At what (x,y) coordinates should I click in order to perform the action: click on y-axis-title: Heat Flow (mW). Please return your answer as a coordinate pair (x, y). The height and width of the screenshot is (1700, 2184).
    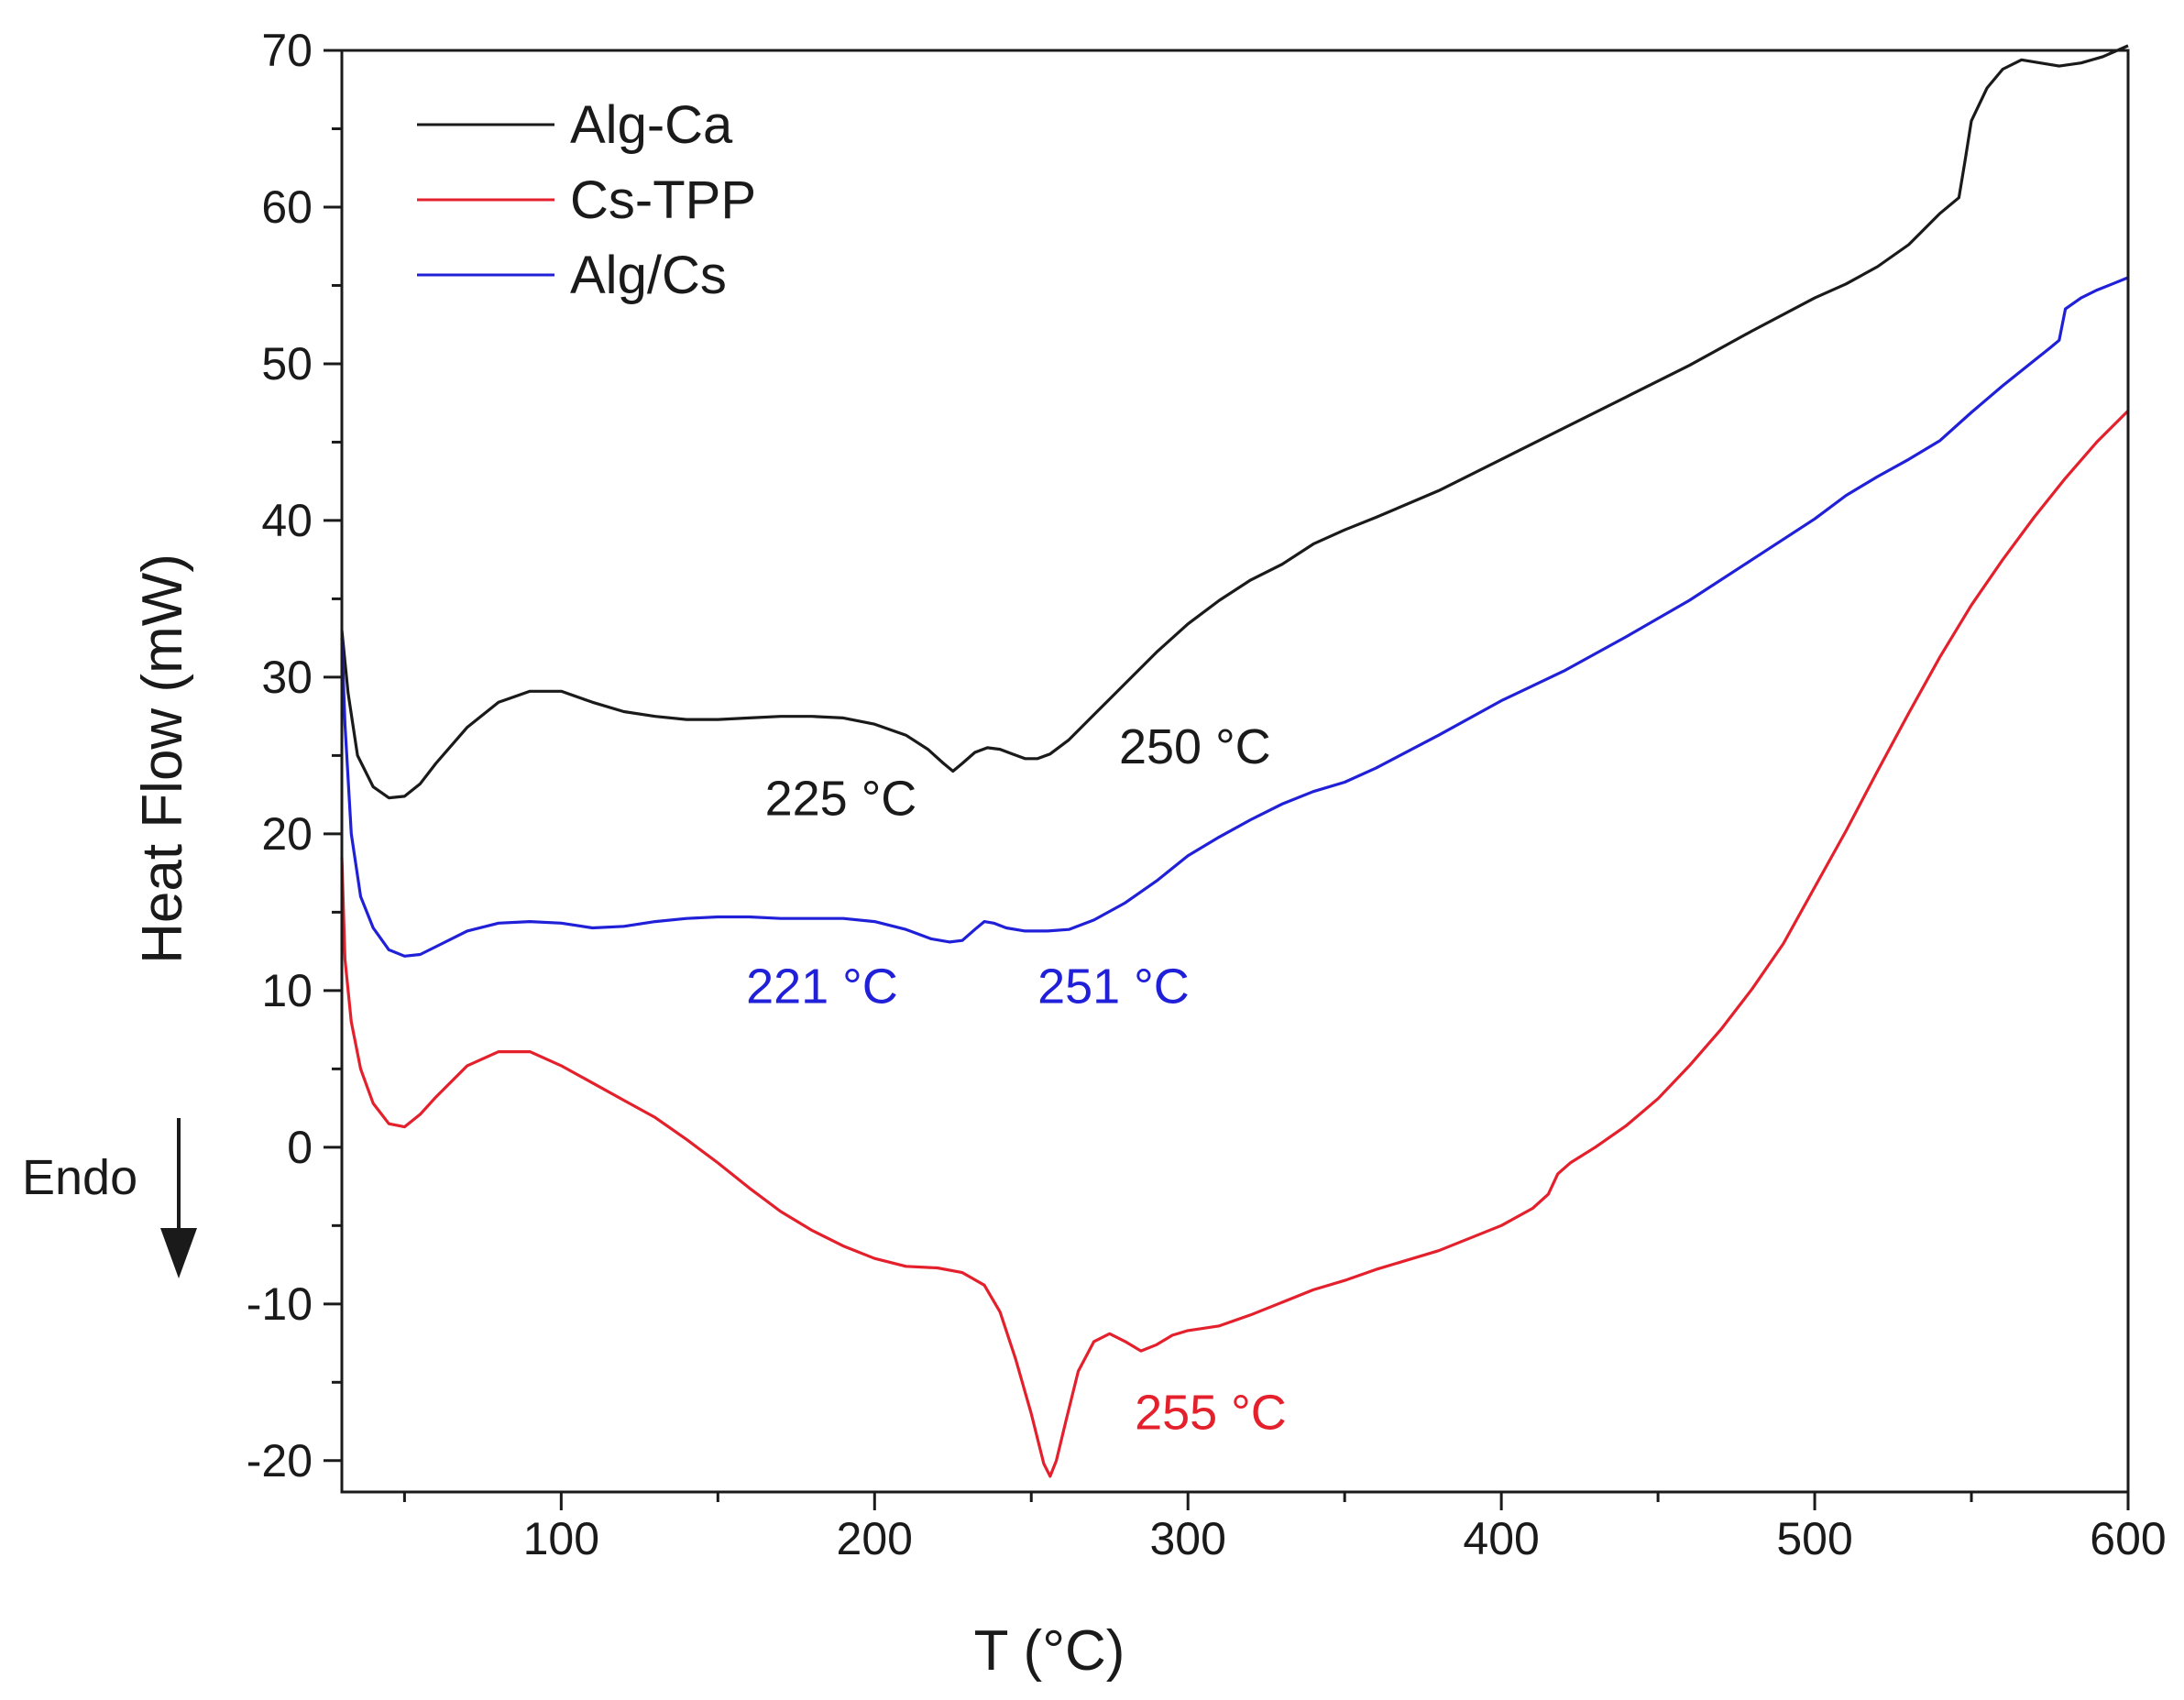
    Looking at the image, I should click on (162, 759).